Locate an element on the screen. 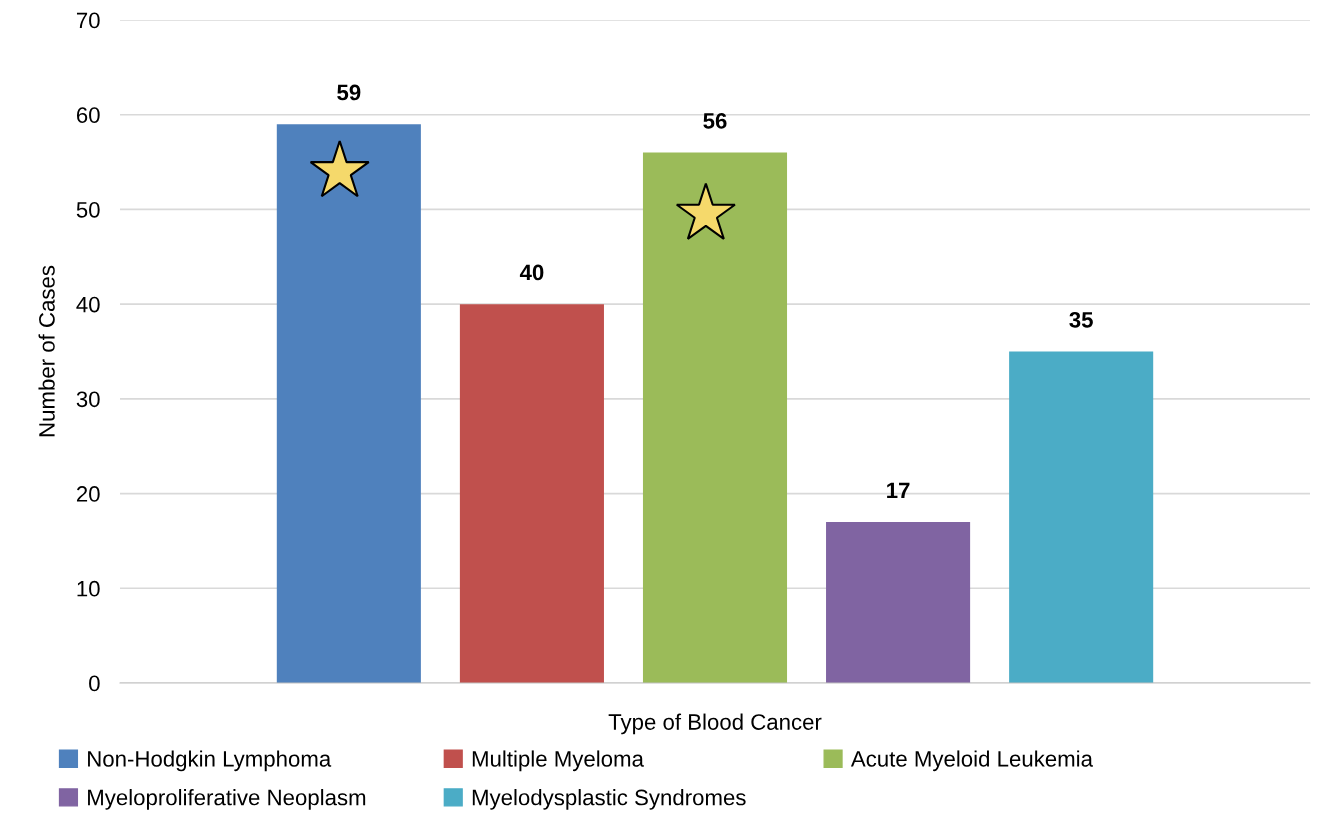 The height and width of the screenshot is (828, 1319). y-axis-title: Number of Cases is located at coordinates (46, 351).